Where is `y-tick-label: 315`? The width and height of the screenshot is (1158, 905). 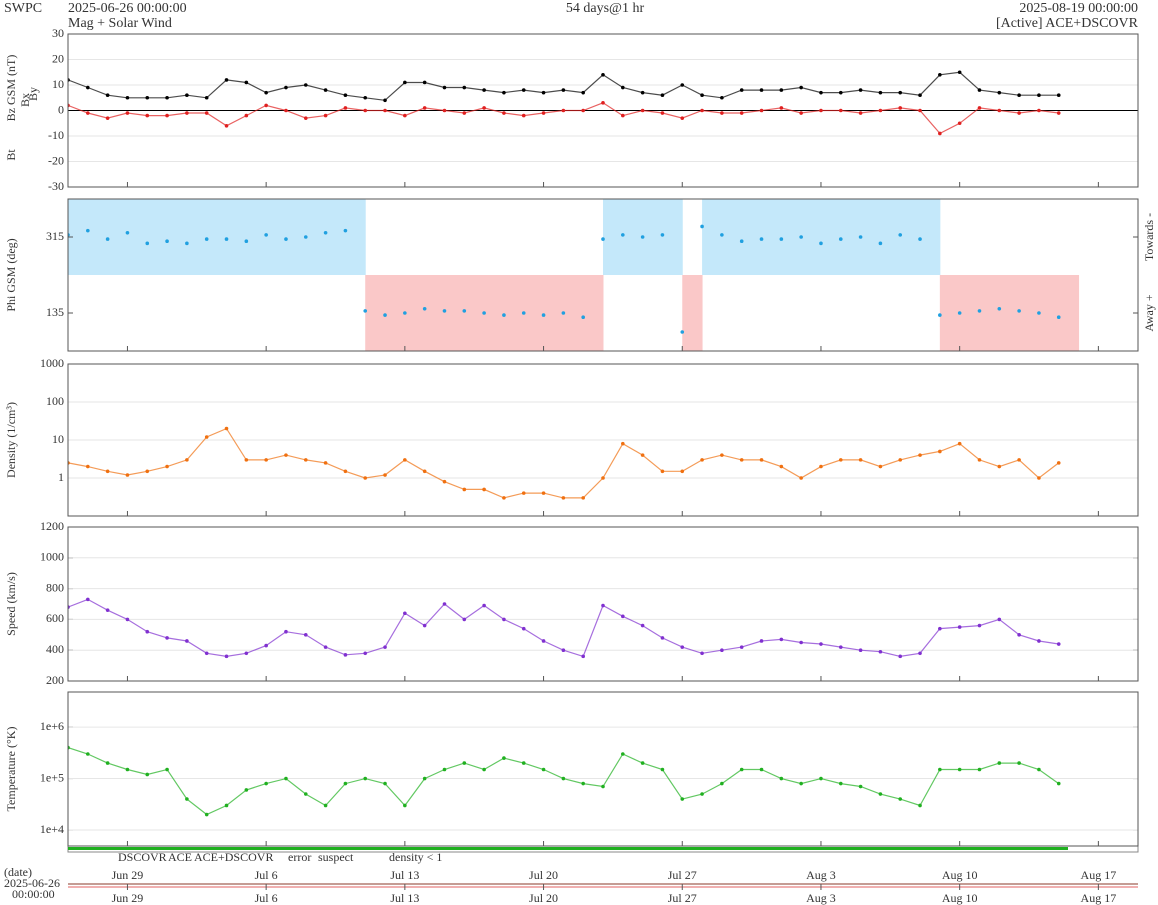
y-tick-label: 315 is located at coordinates (55, 236).